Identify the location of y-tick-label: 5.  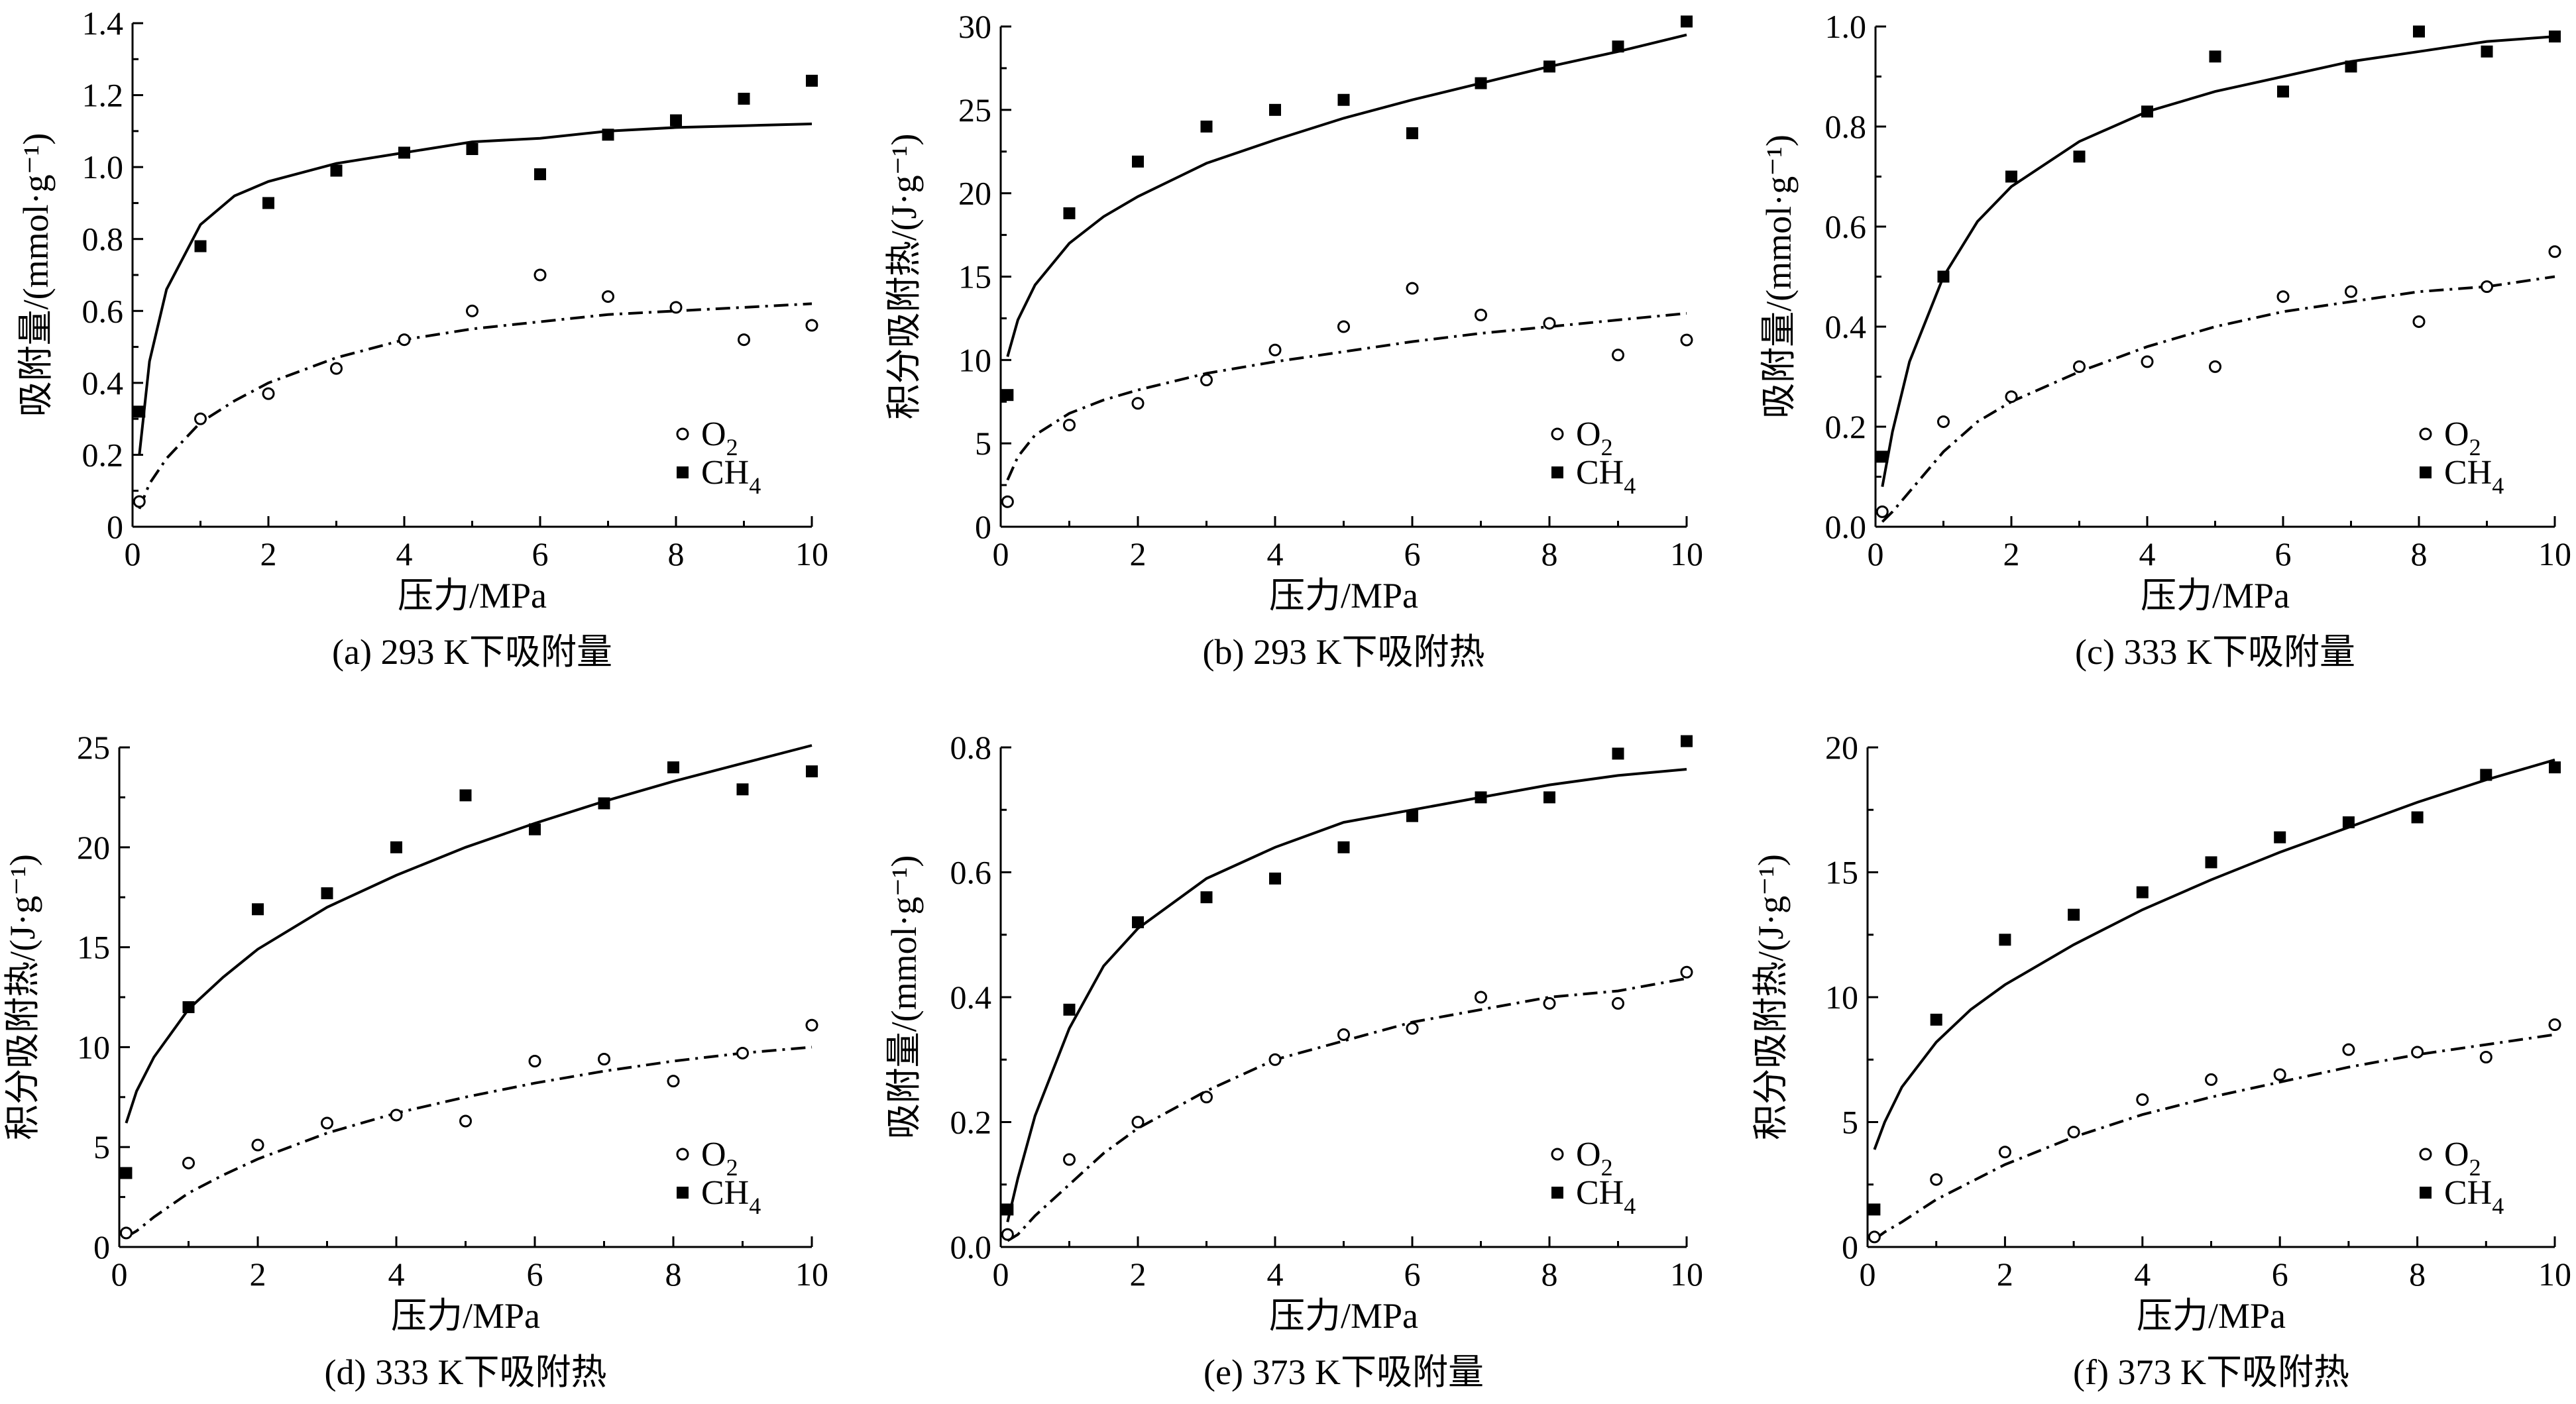
(1850, 1122).